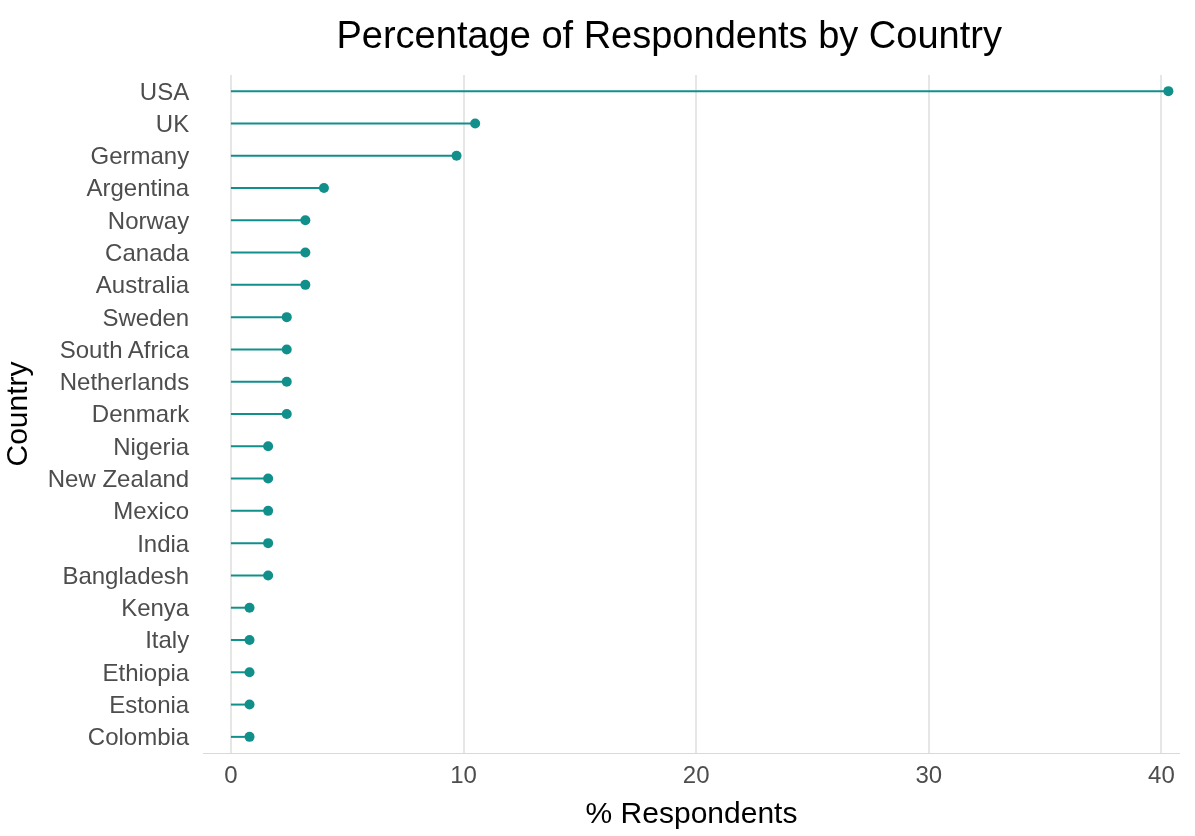  Describe the element at coordinates (929, 774) in the screenshot. I see `x-tick-label: 30` at that location.